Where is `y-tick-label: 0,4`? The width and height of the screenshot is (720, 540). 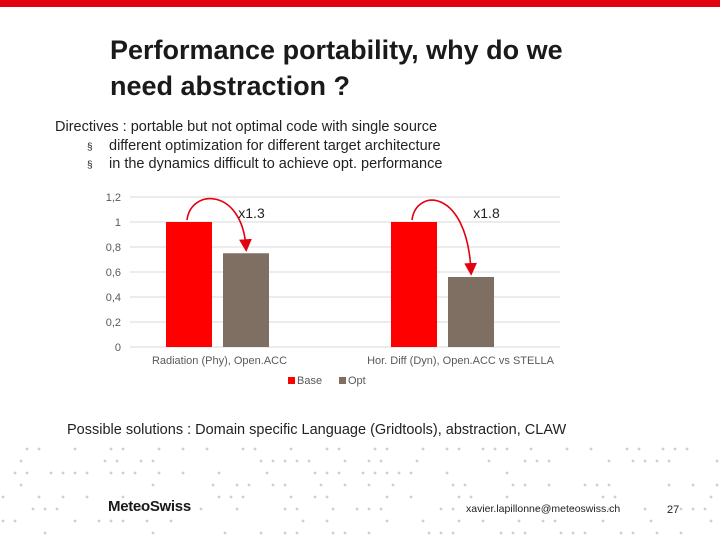
y-tick-label: 0,4 is located at coordinates (113, 298).